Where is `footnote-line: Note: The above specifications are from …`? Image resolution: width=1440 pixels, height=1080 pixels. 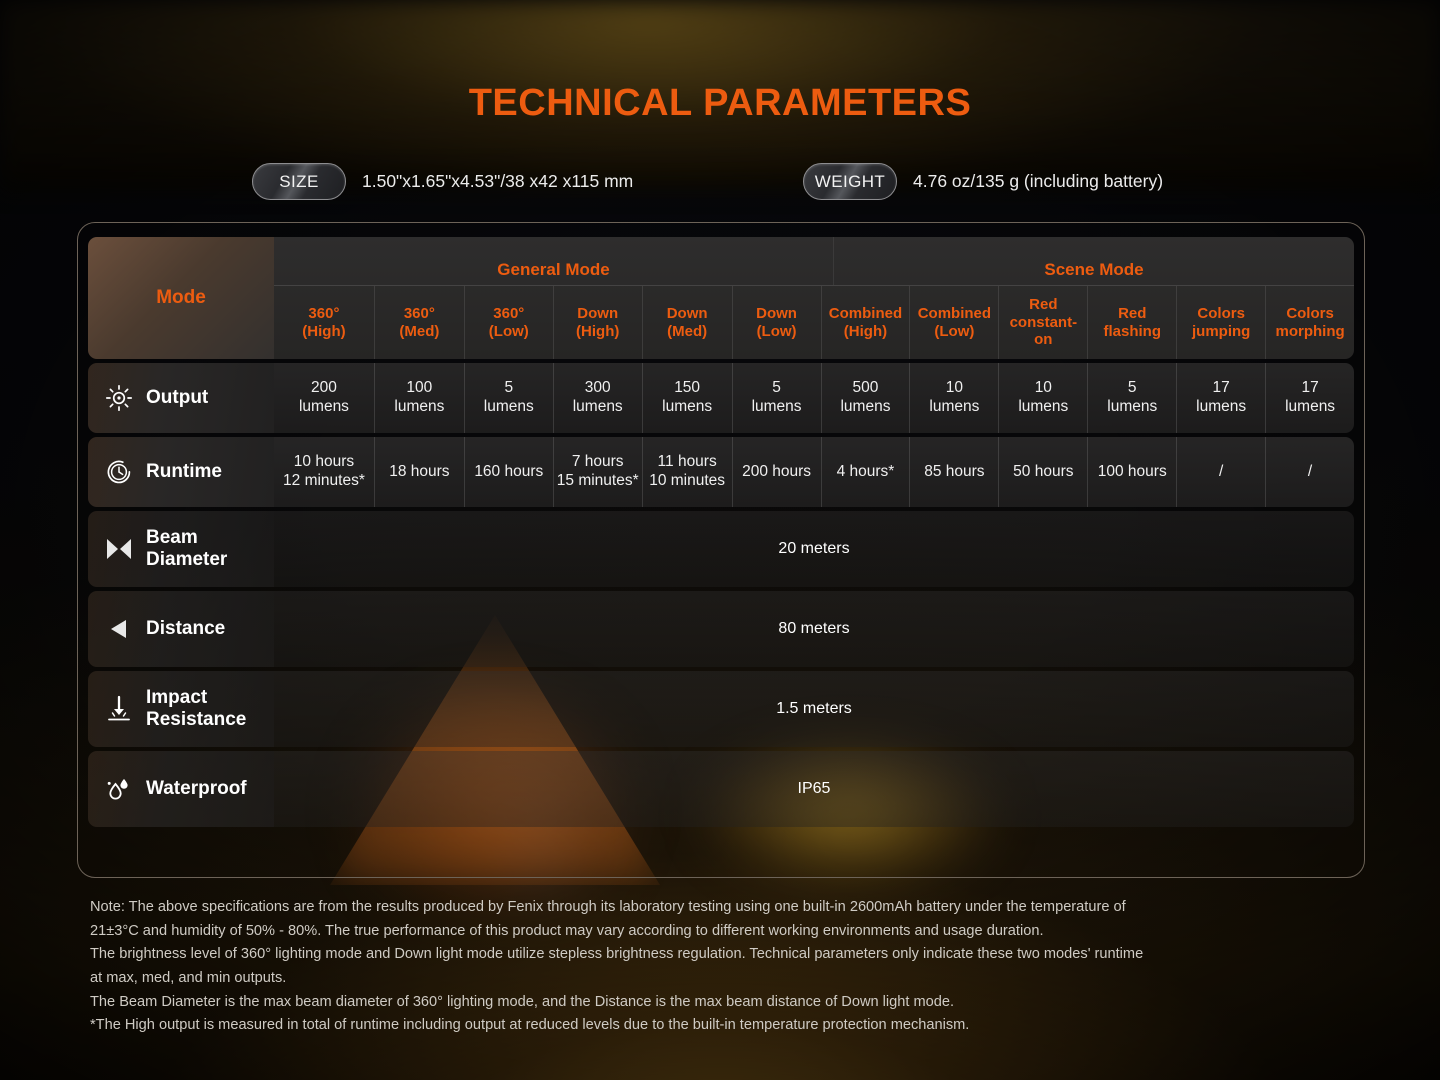 footnote-line: Note: The above specifications are from … is located at coordinates (608, 907).